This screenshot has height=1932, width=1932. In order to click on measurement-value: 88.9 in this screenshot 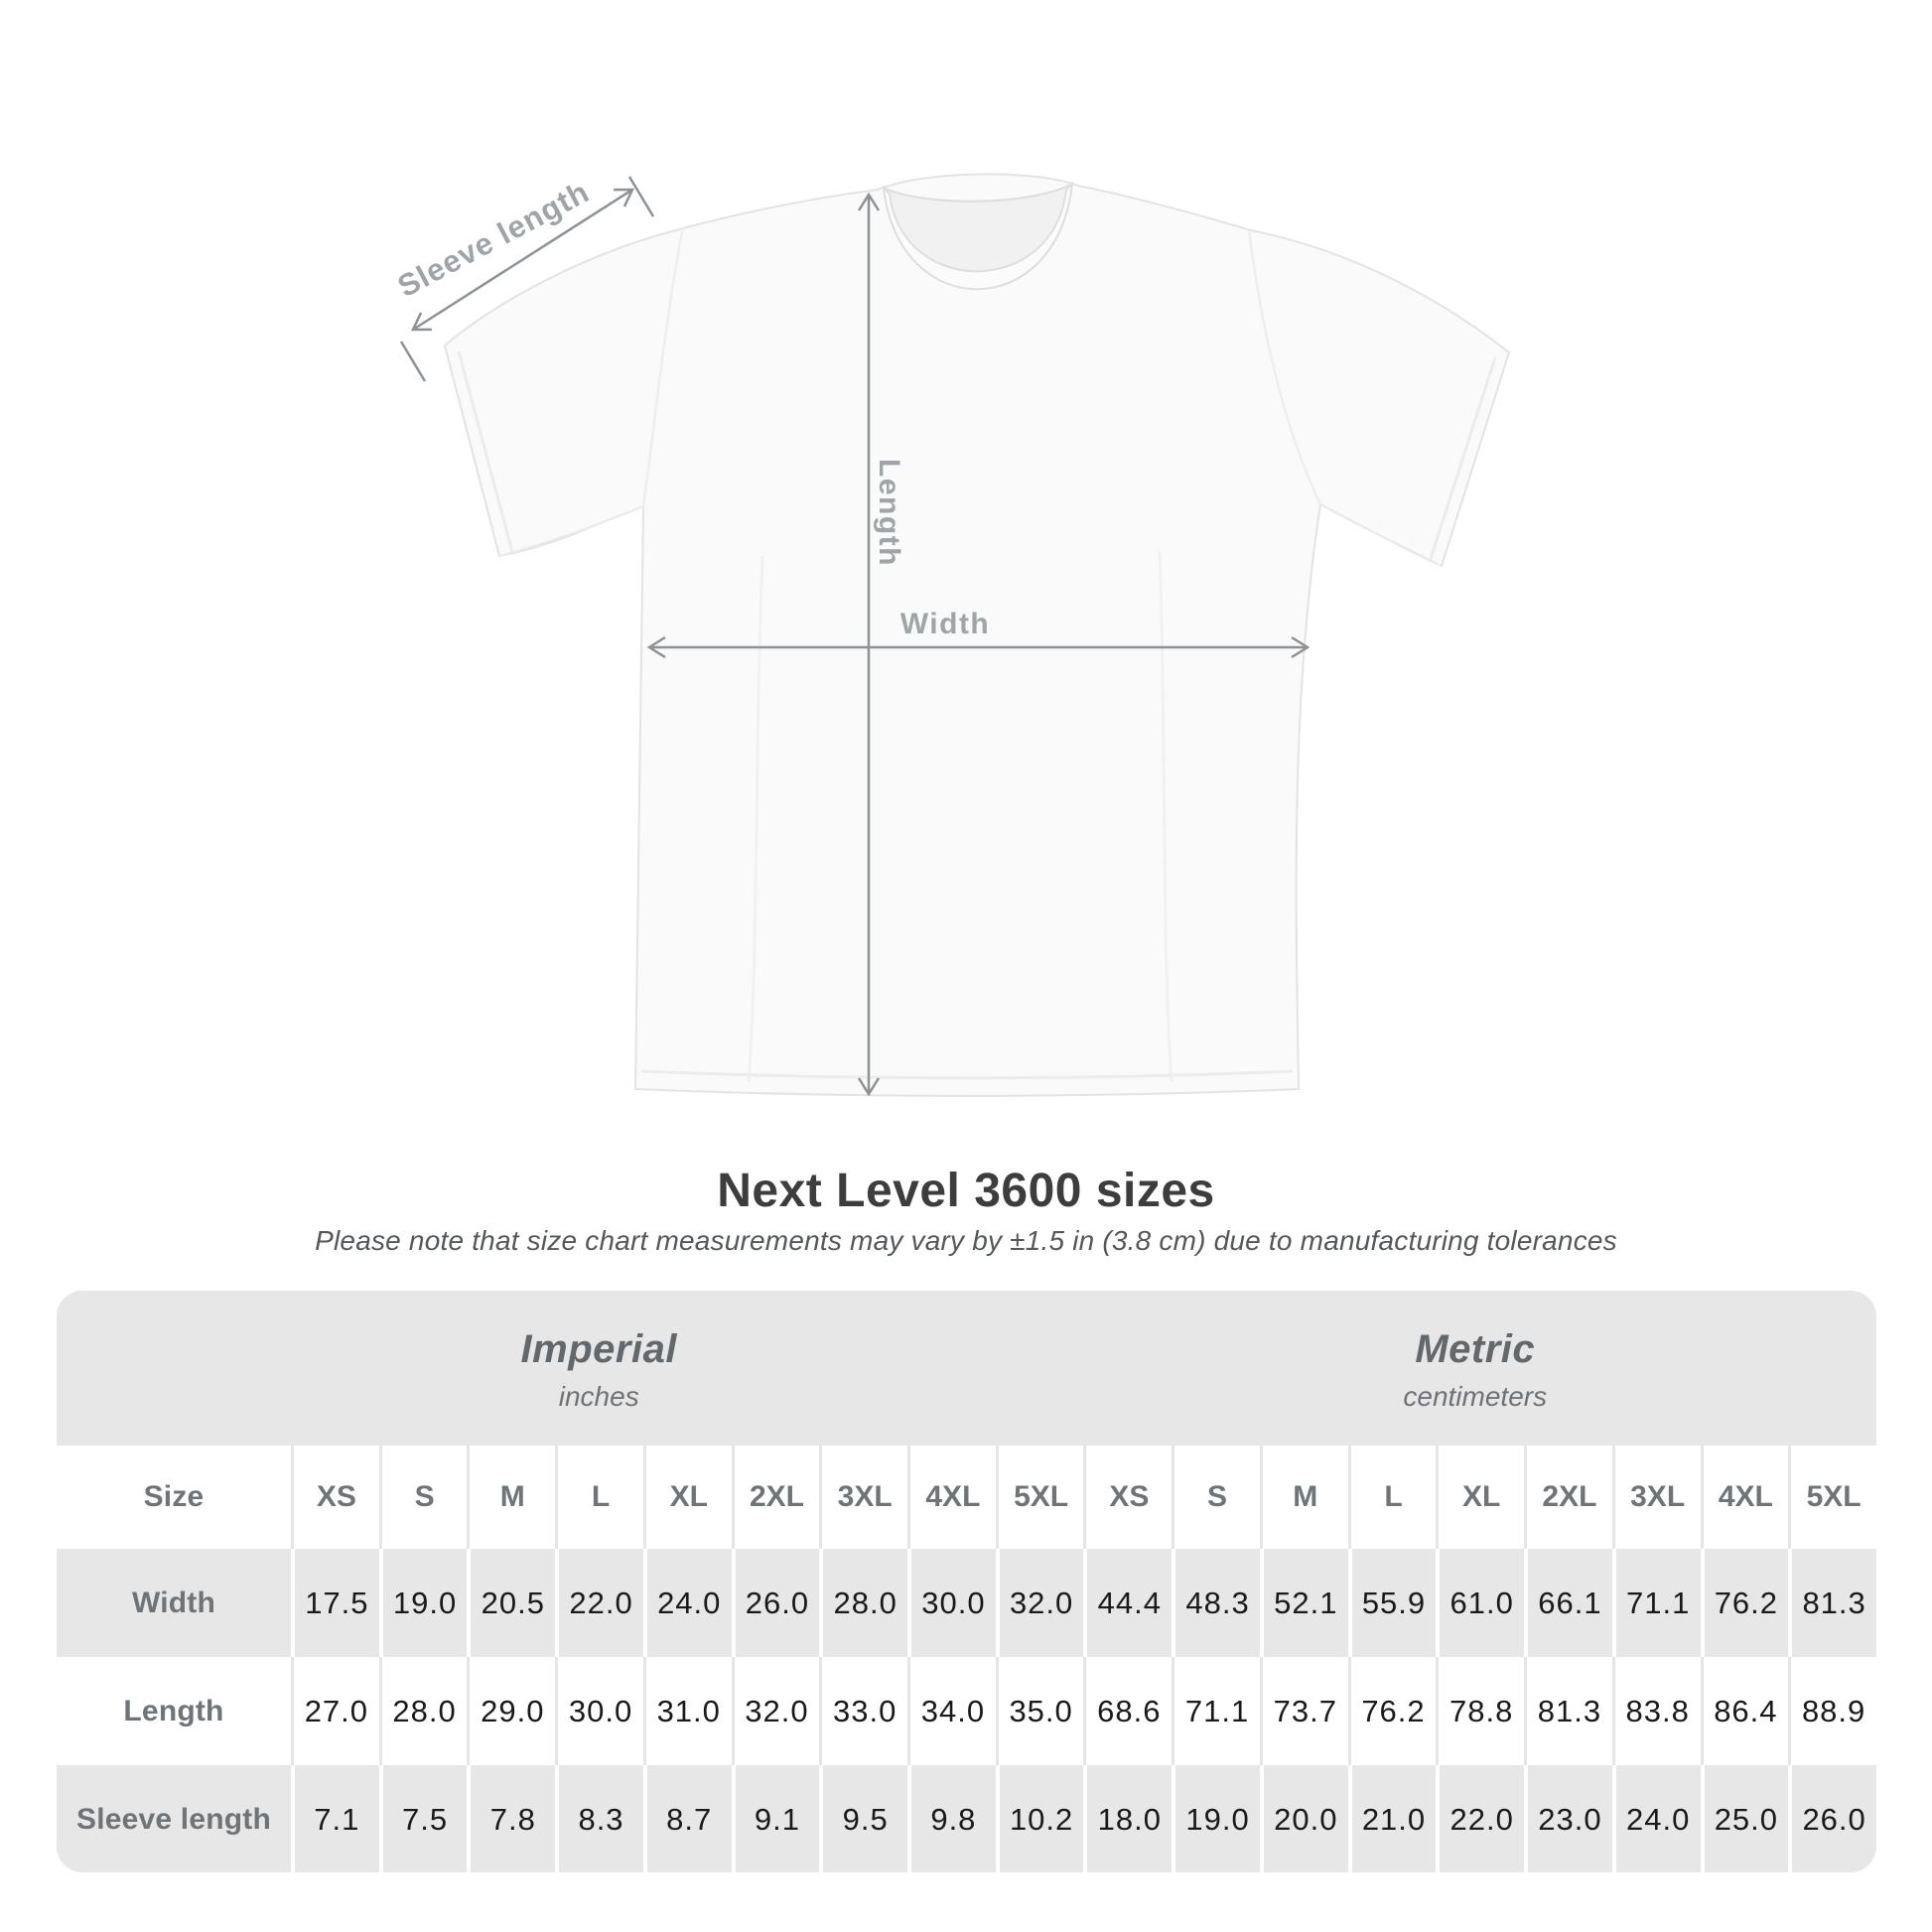, I will do `click(1832, 1711)`.